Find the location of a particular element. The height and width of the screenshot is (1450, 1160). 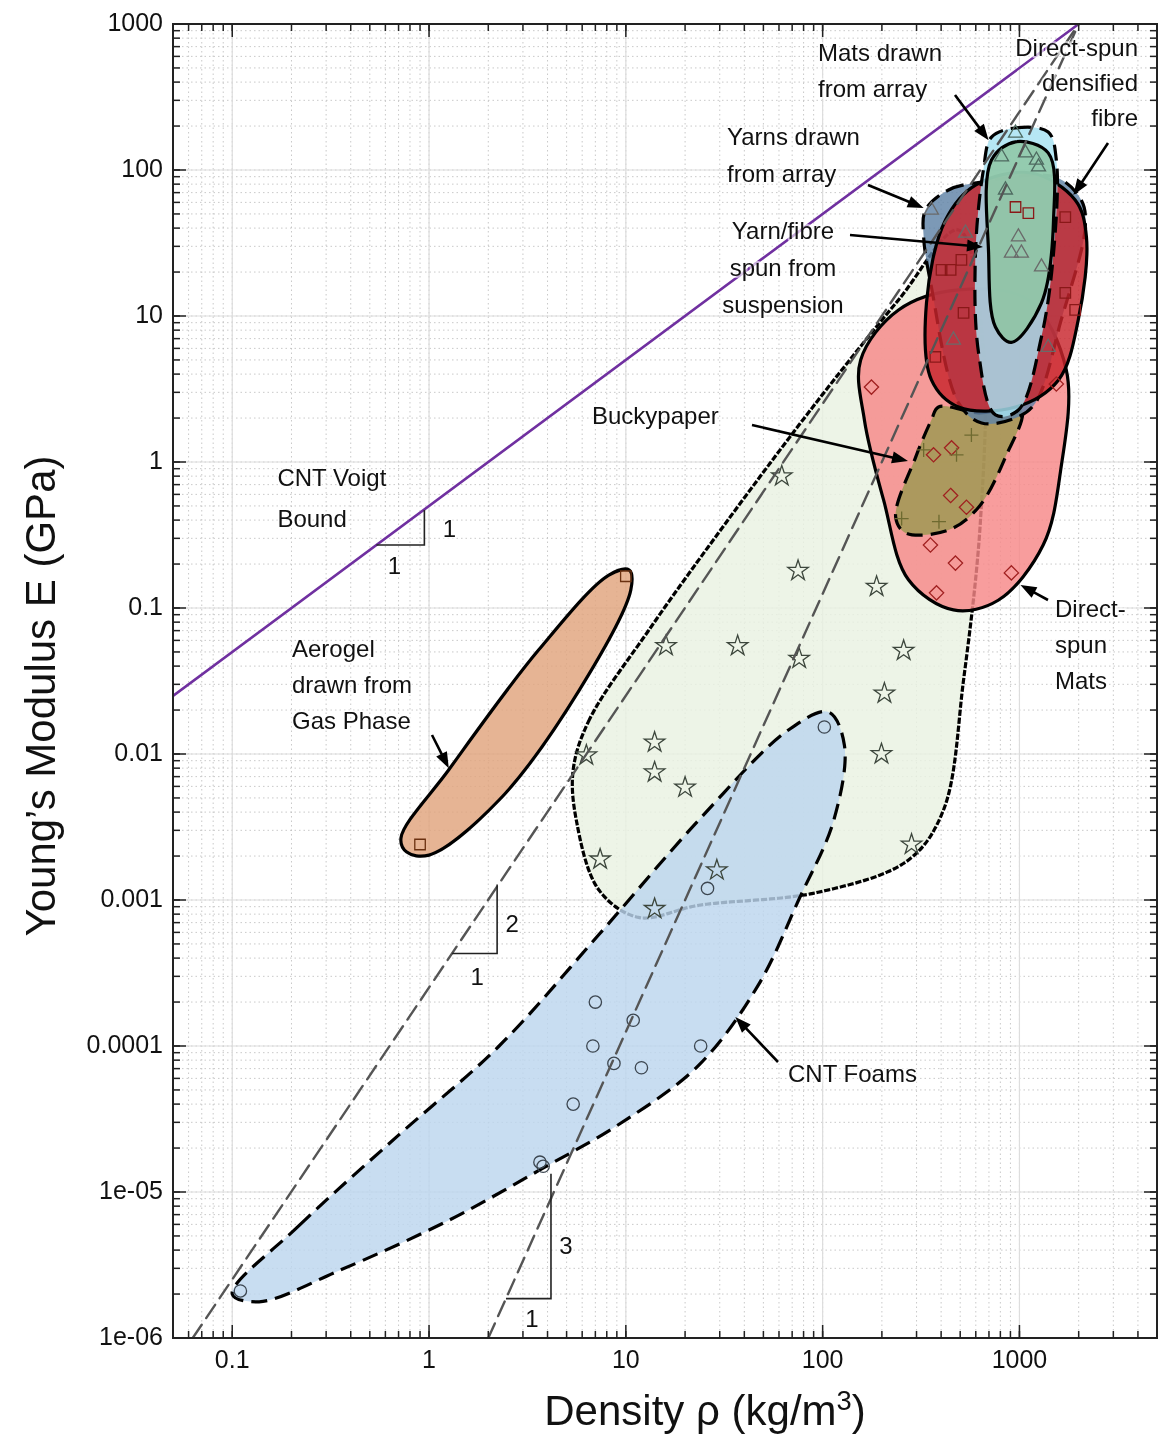

annotation: Yarns drawn from array is located at coordinates (793, 155).